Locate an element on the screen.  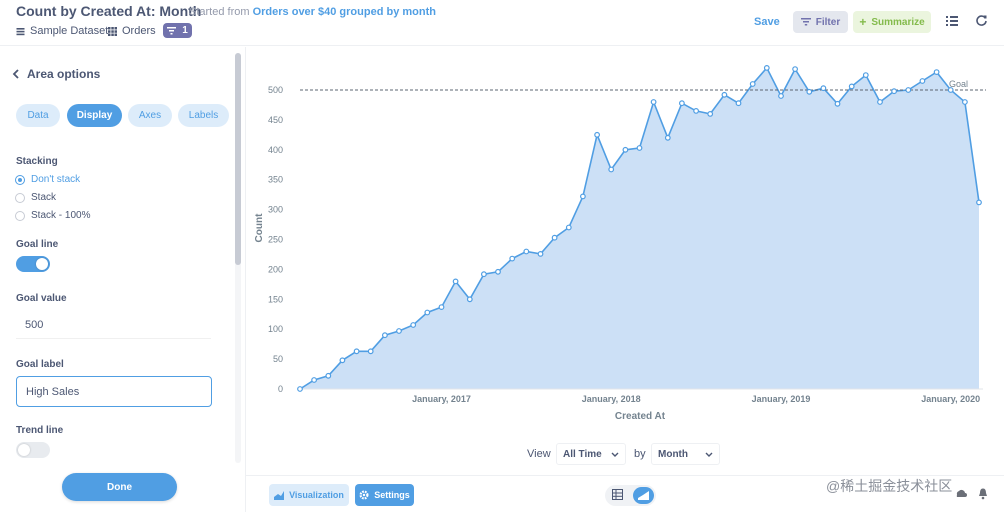
tab-data: Data is located at coordinates (38, 115).